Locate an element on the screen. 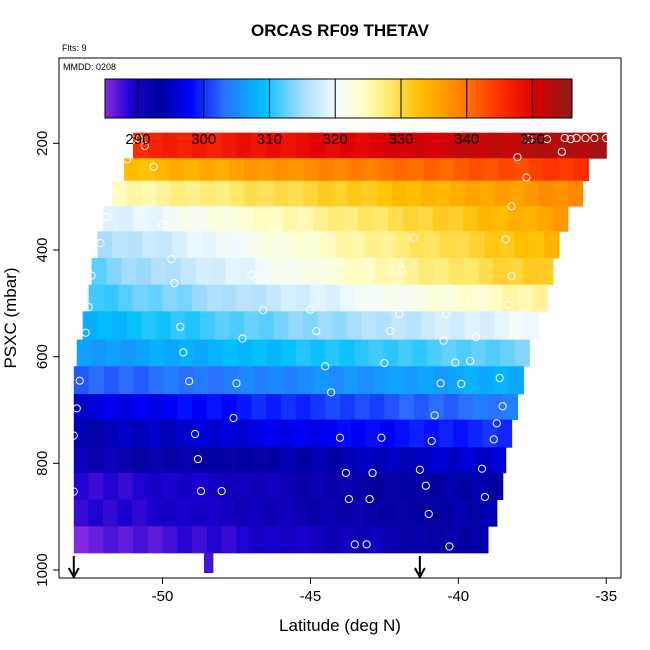 The image size is (650, 650). colorbar-tick-label: 320 is located at coordinates (335, 139).